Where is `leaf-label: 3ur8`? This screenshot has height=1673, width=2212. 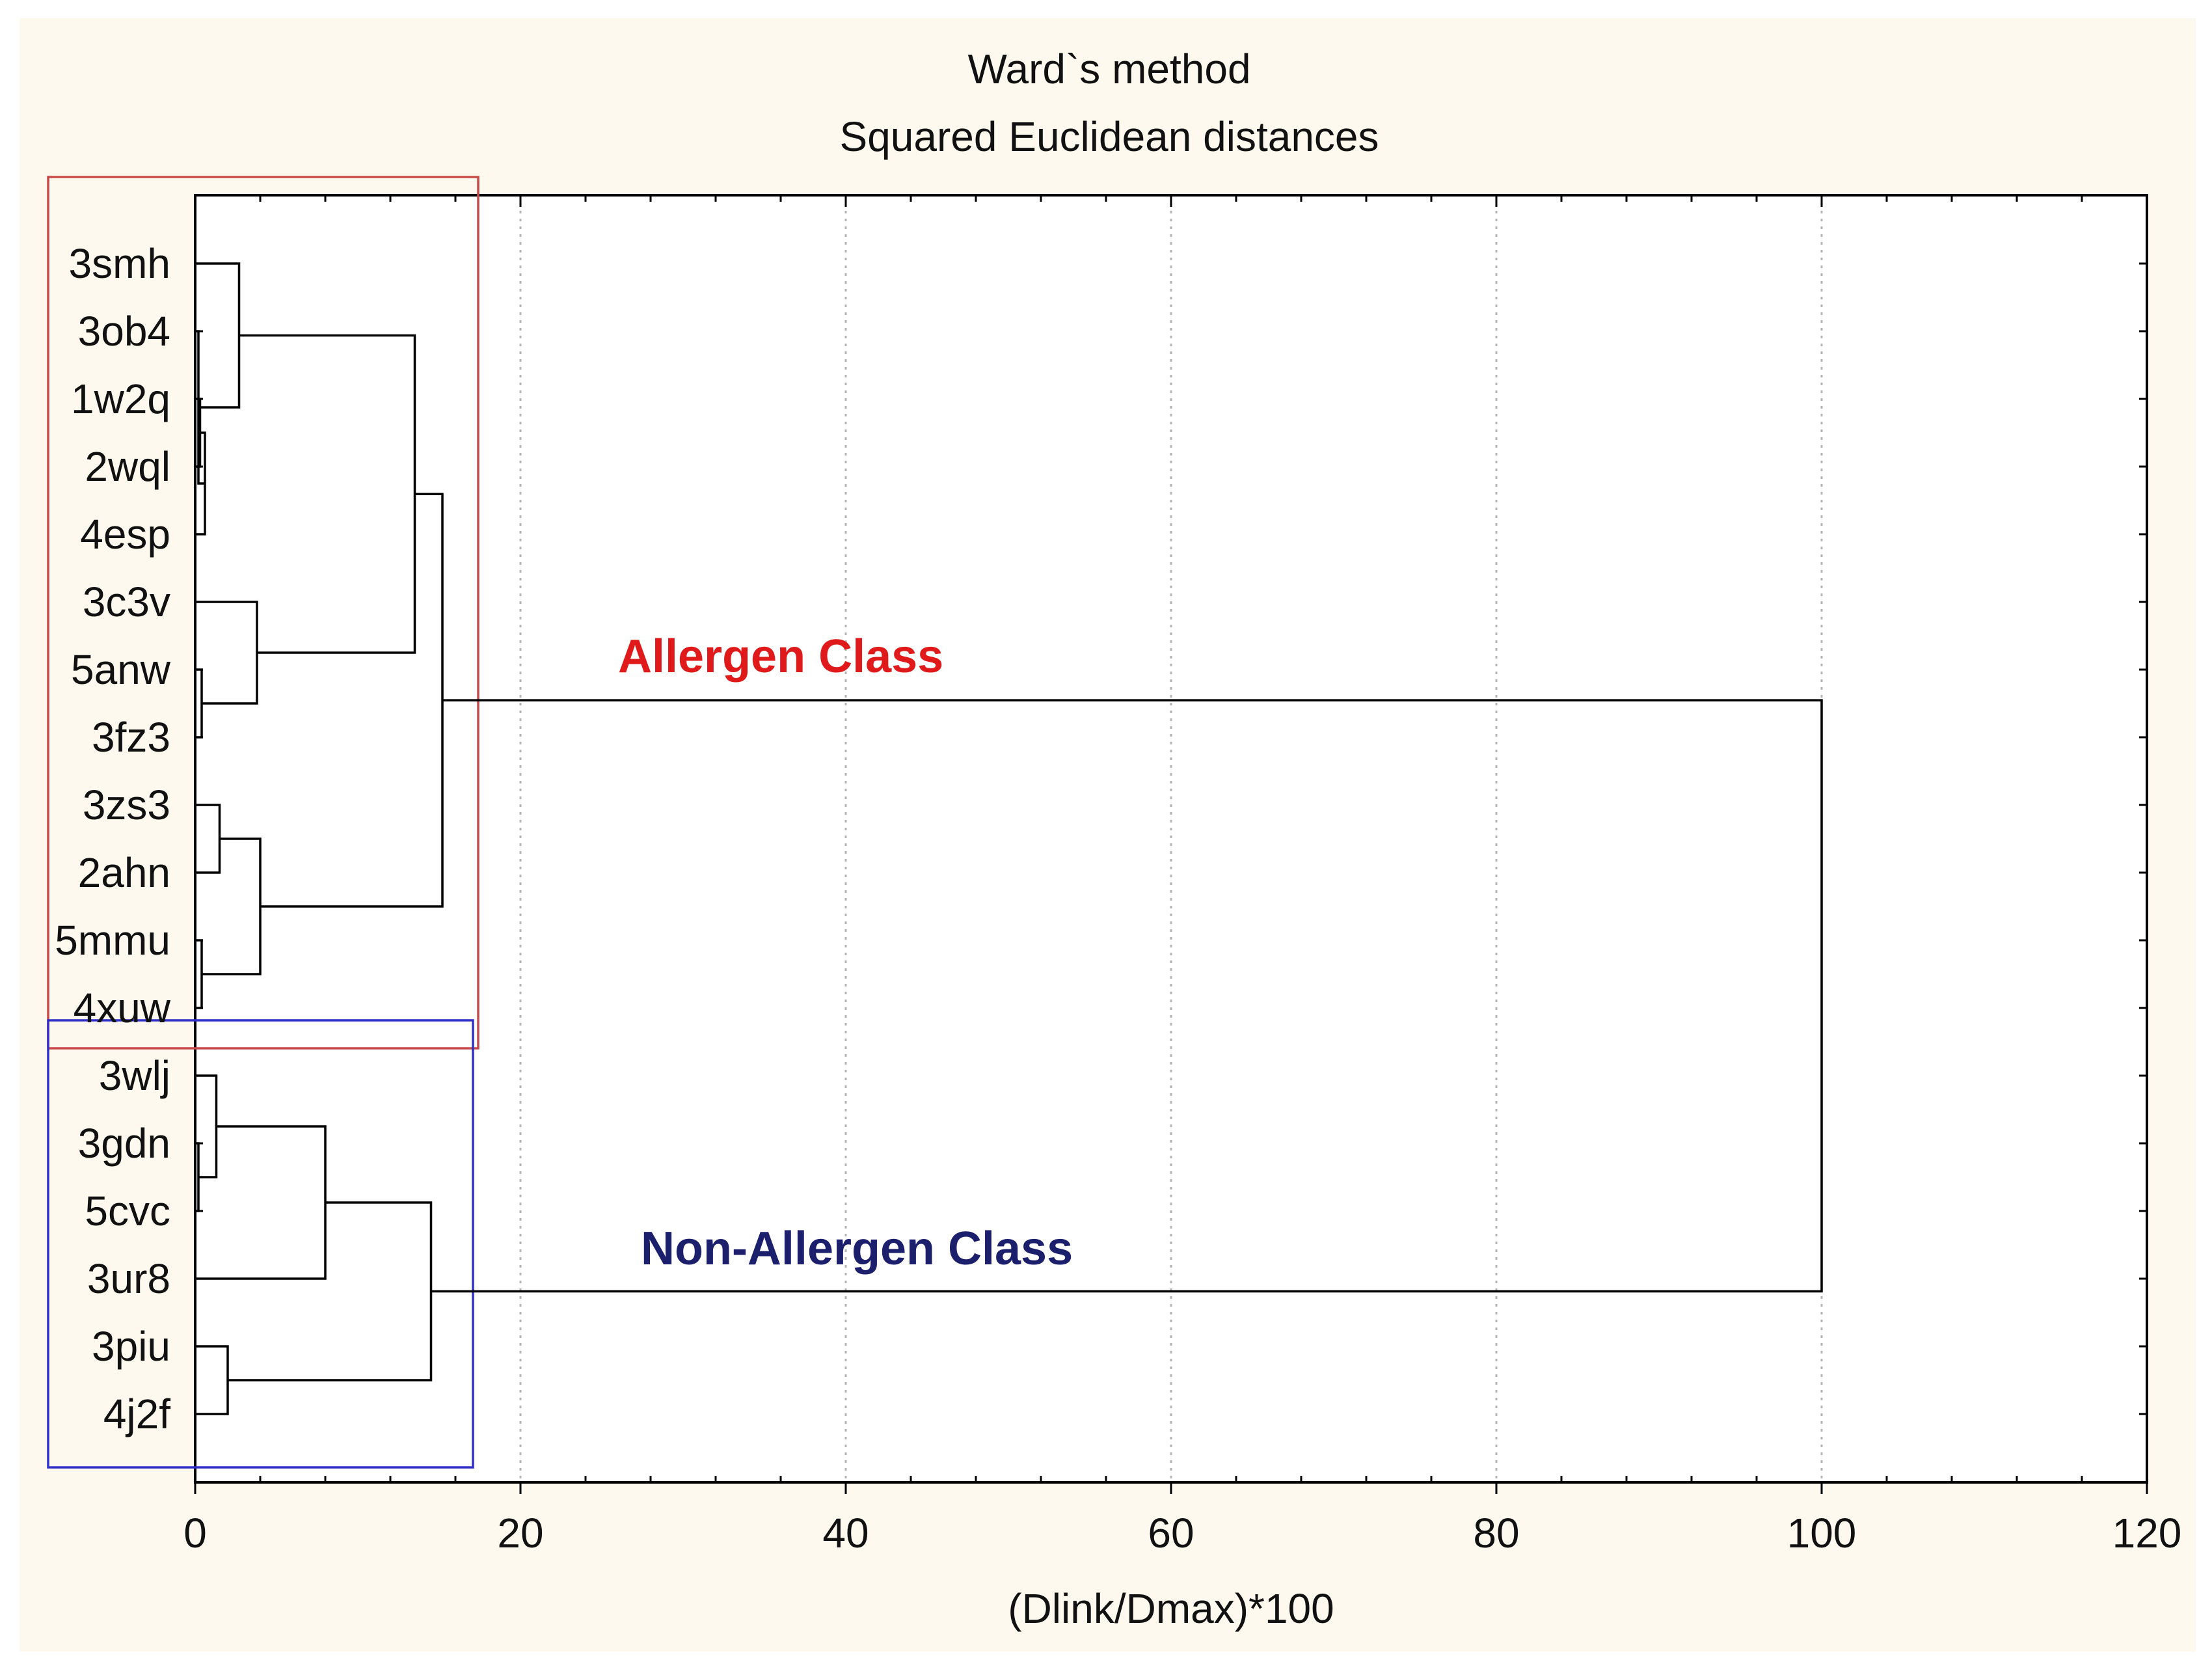
leaf-label: 3ur8 is located at coordinates (128, 1278).